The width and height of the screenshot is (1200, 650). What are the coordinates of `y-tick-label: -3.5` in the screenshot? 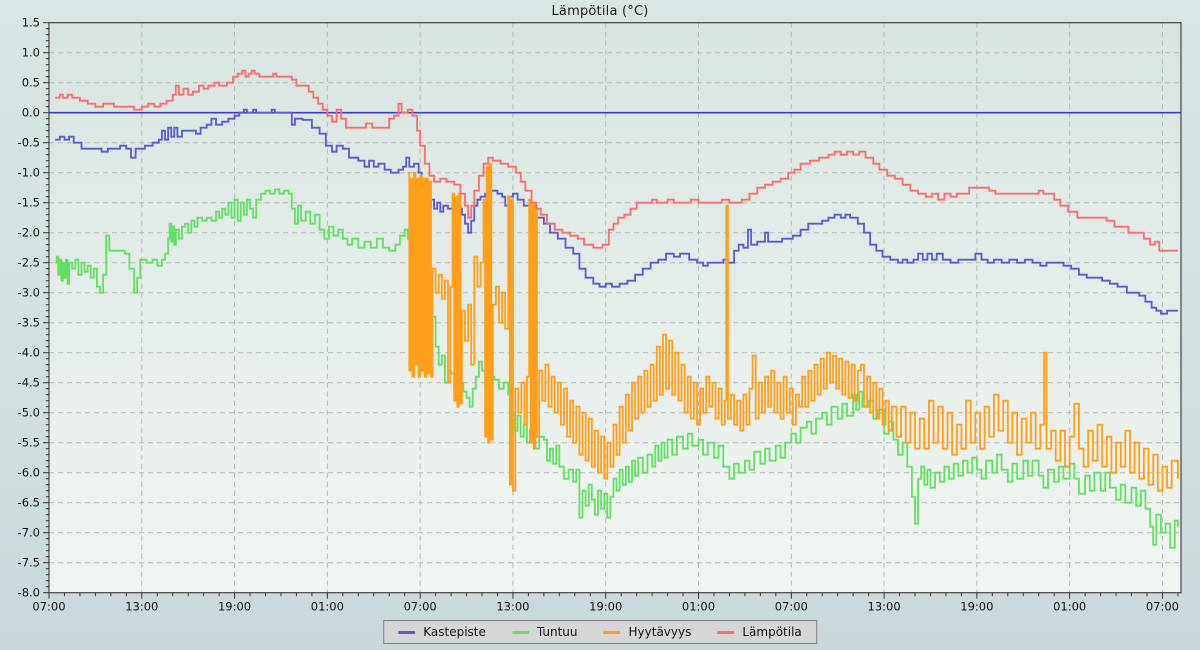 It's located at (29, 323).